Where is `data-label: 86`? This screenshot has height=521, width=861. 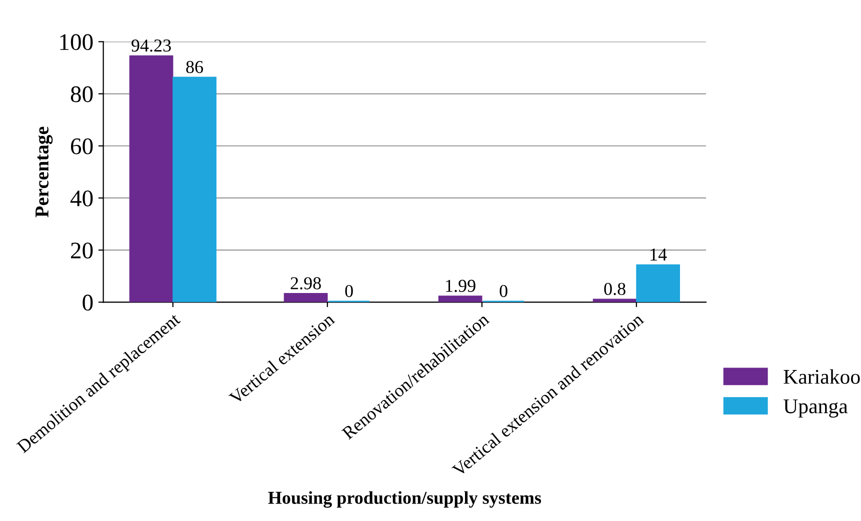 data-label: 86 is located at coordinates (195, 67).